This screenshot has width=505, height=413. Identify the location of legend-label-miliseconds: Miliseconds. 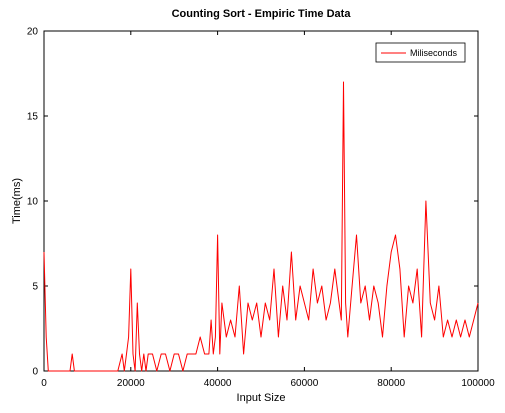
(434, 53).